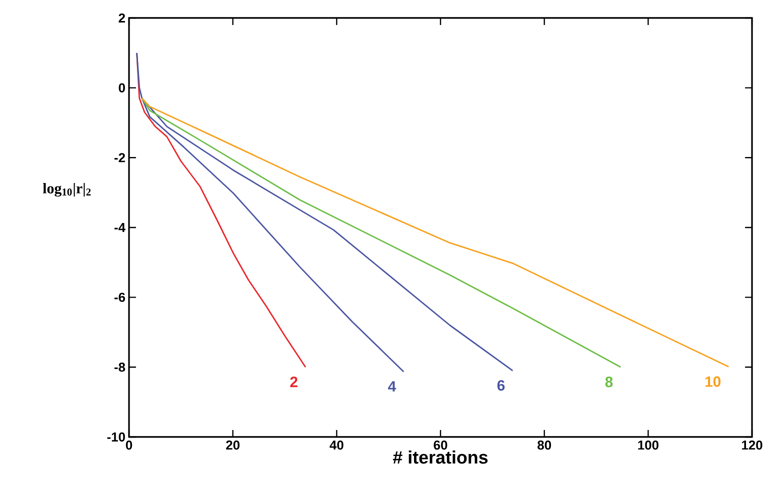 Image resolution: width=769 pixels, height=493 pixels. Describe the element at coordinates (120, 367) in the screenshot. I see `y-tick-label: -8` at that location.